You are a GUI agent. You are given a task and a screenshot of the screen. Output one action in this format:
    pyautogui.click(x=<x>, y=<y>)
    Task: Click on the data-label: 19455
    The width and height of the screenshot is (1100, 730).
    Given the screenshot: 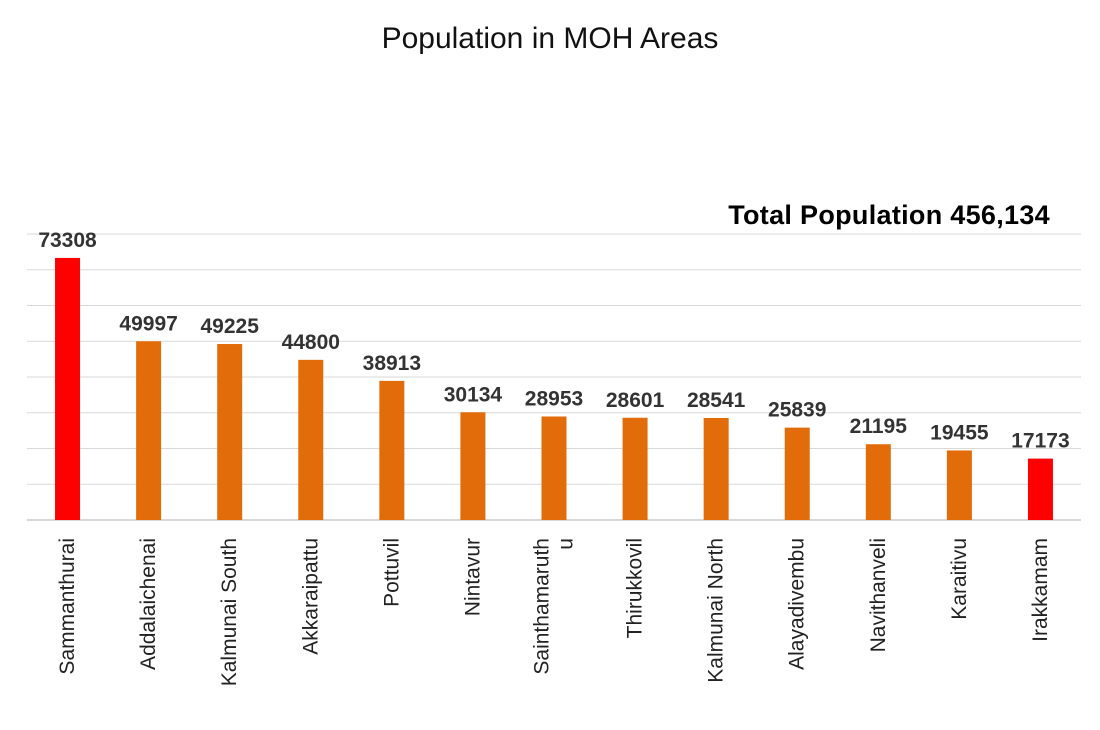 What is the action you would take?
    pyautogui.click(x=959, y=432)
    